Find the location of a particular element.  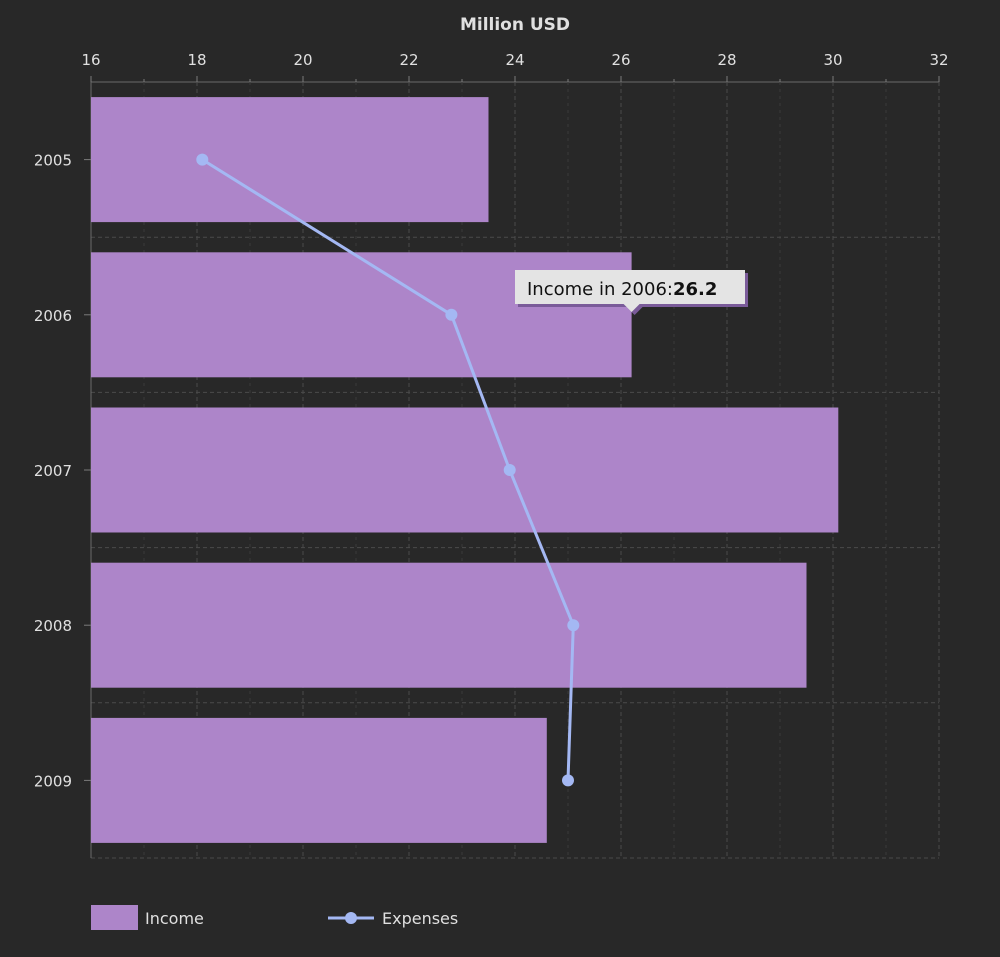

x-tick-label: 32 is located at coordinates (938, 60).